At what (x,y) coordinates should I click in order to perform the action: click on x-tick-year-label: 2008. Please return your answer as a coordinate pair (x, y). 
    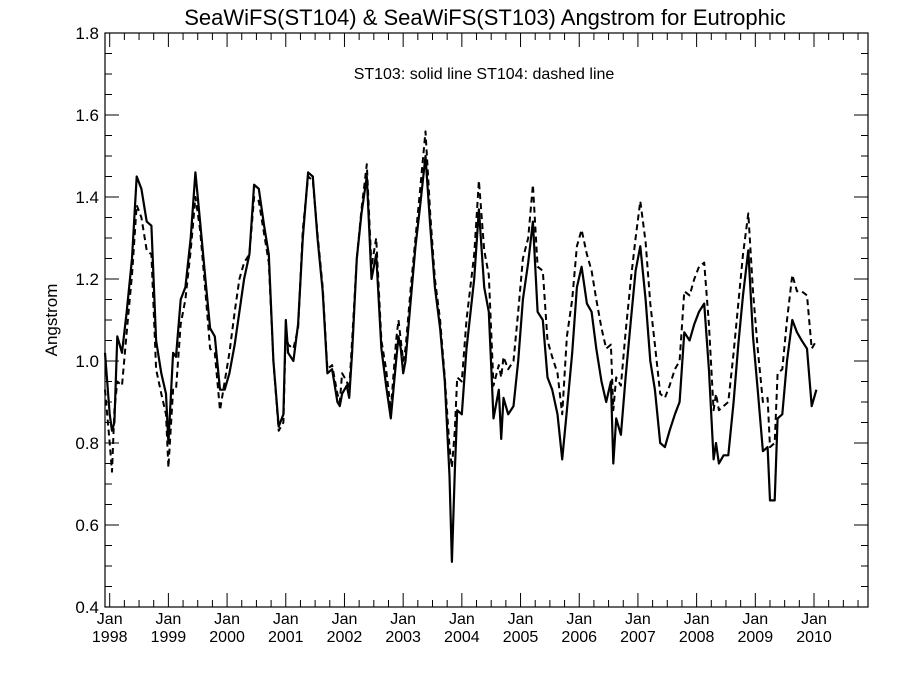
    Looking at the image, I should click on (697, 637).